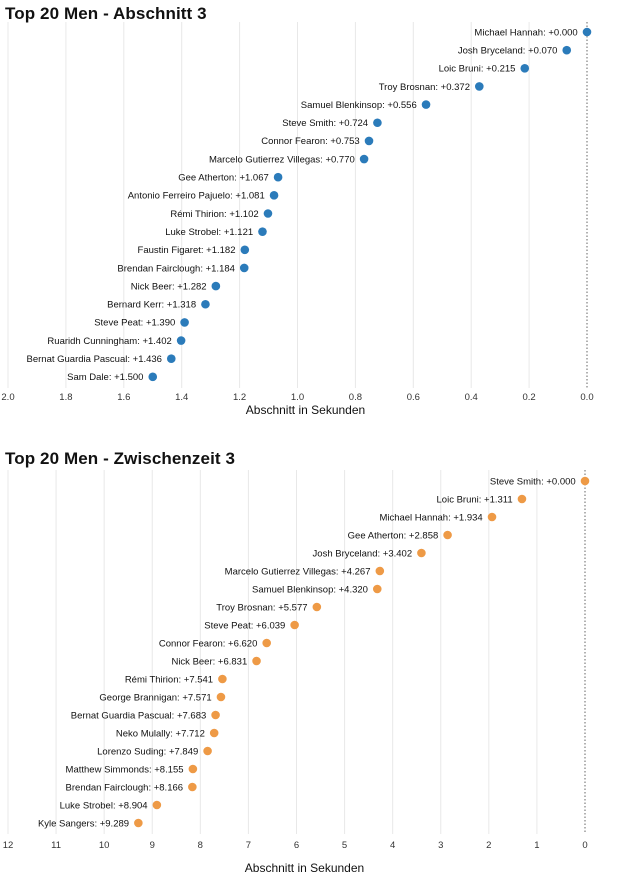 The image size is (620, 891). I want to click on x-tick-label: 9, so click(152, 845).